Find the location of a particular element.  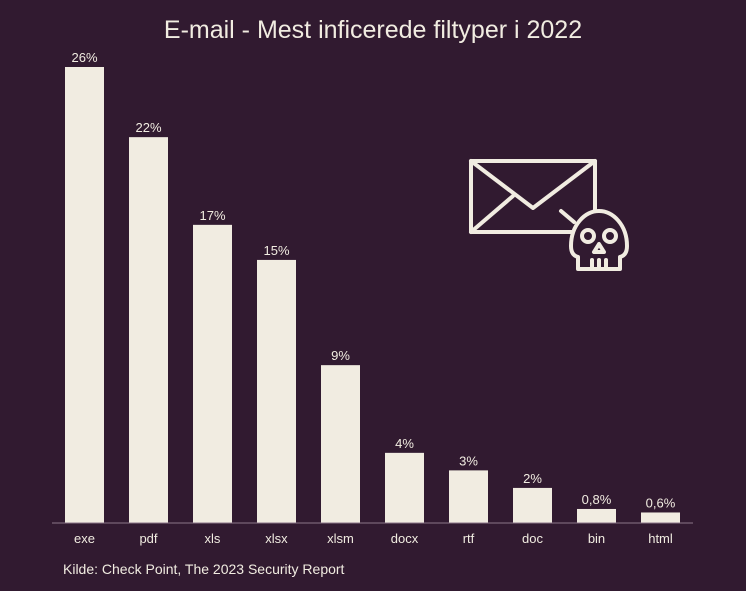

value-label-html: 0,6% is located at coordinates (661, 502).